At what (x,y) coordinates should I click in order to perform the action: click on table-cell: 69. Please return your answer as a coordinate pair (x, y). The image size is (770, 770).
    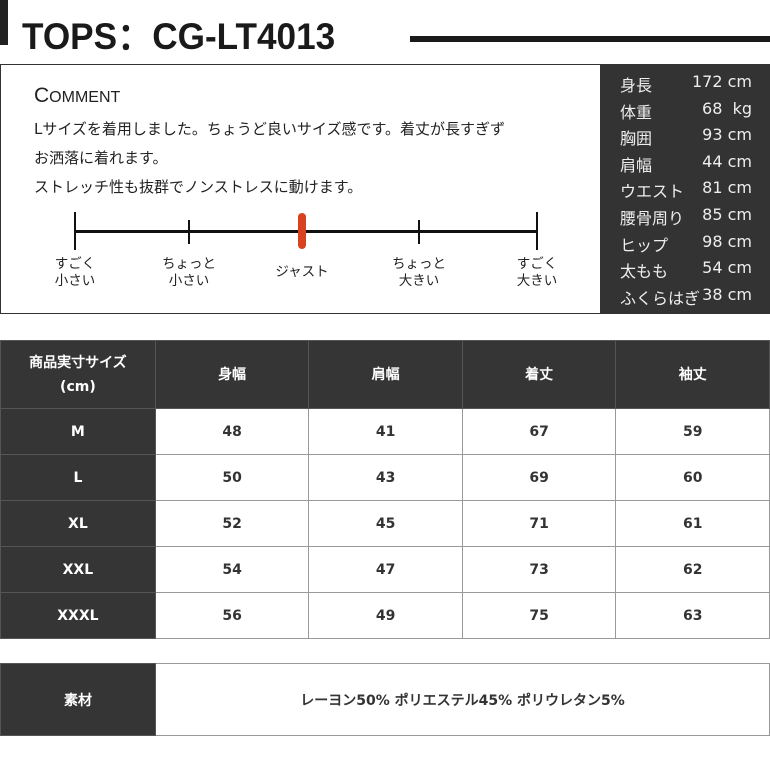
    Looking at the image, I should click on (539, 477).